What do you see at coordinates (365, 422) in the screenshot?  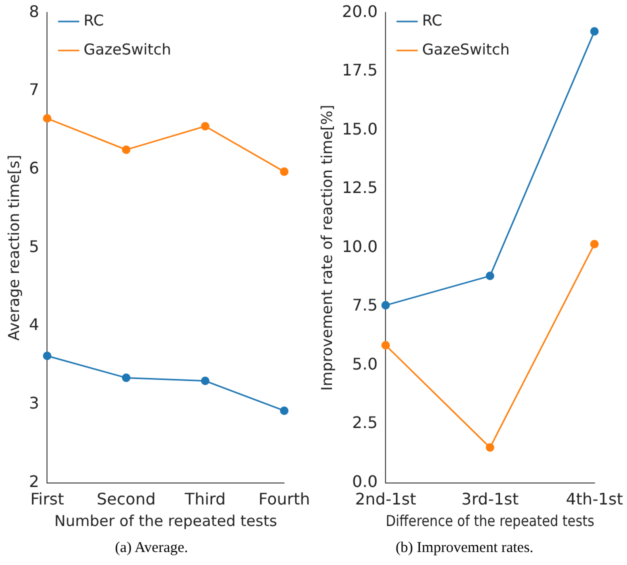 I see `y-tick-label: 2.5` at bounding box center [365, 422].